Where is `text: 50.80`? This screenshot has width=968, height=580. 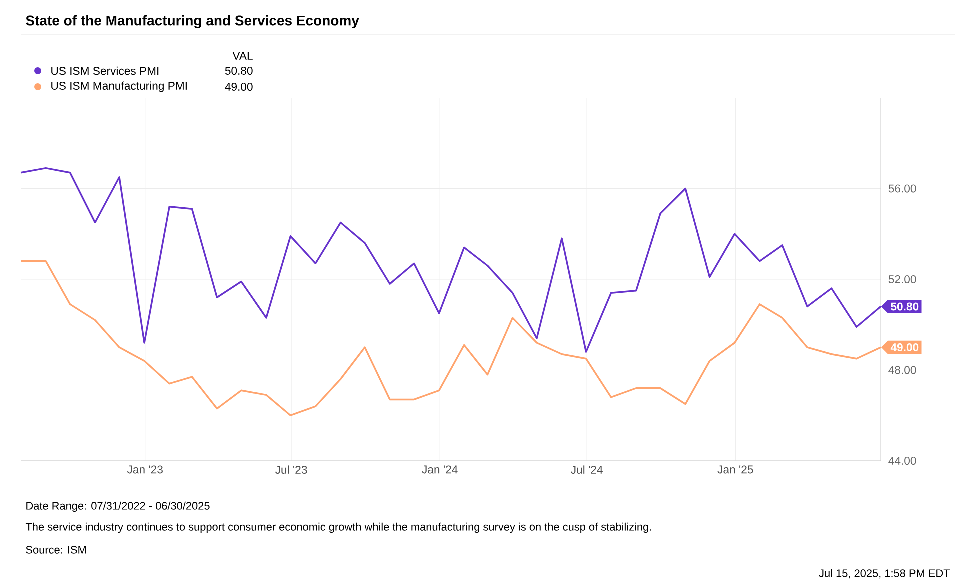 text: 50.80 is located at coordinates (239, 70).